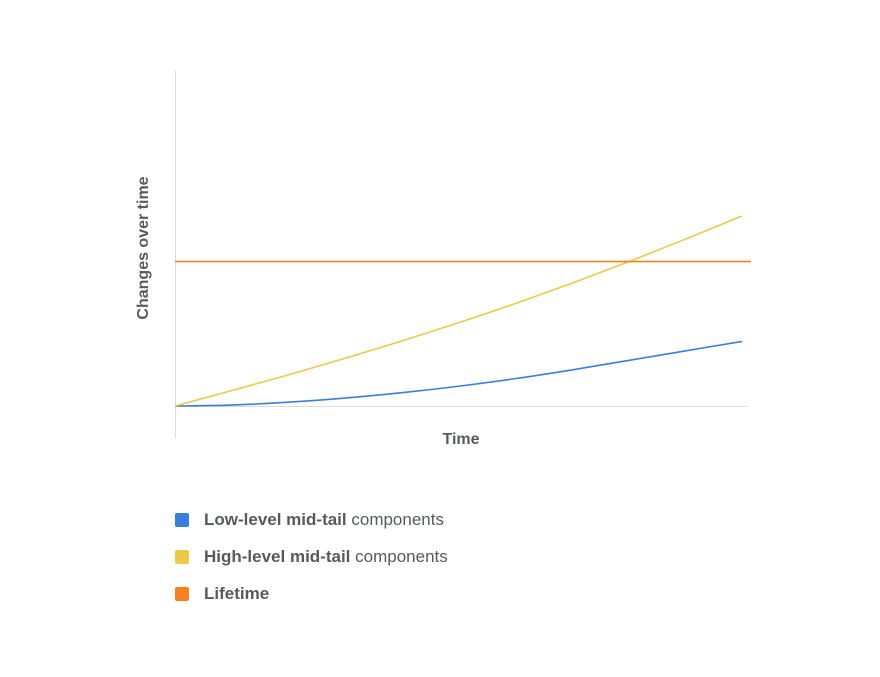 Image resolution: width=880 pixels, height=677 pixels. I want to click on legend-label-bold: Low-level mid-tail, so click(275, 519).